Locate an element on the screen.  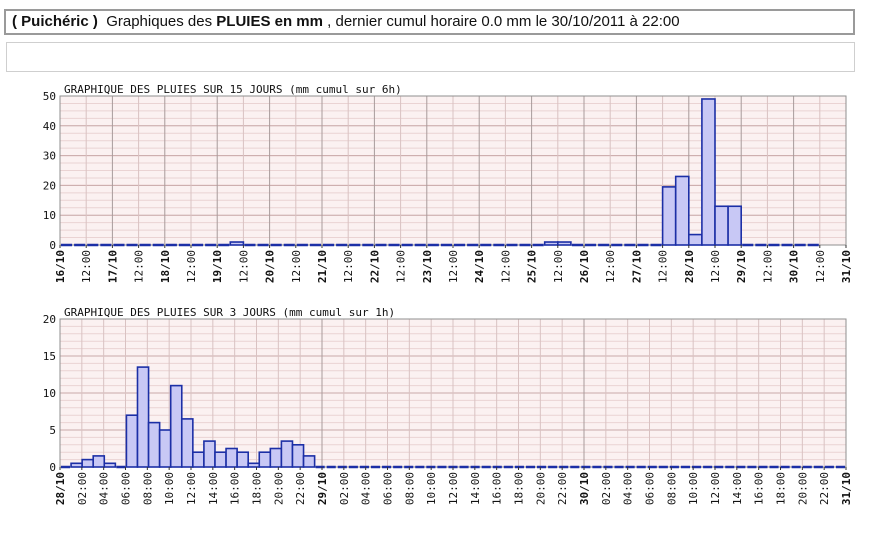
y-tick-label: 50 is located at coordinates (49, 96).